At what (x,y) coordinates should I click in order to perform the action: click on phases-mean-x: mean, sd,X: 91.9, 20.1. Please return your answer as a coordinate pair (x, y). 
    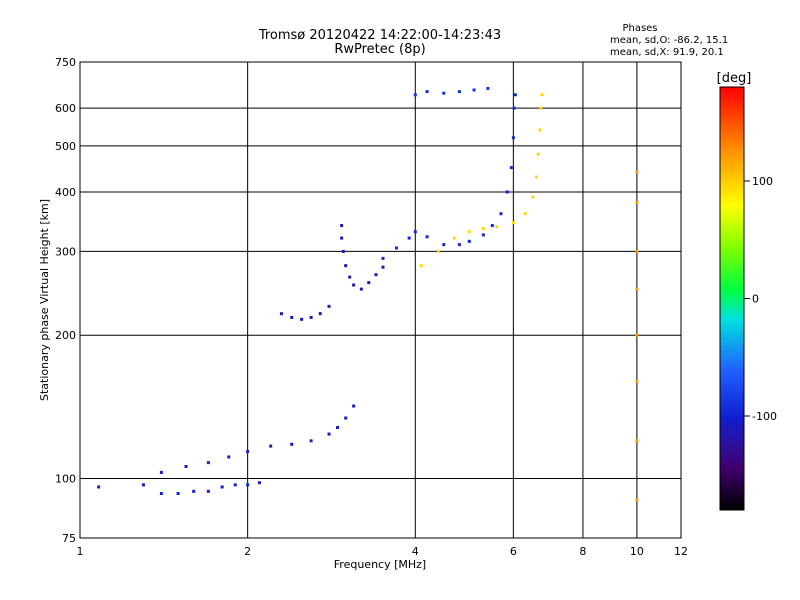
    Looking at the image, I should click on (667, 52).